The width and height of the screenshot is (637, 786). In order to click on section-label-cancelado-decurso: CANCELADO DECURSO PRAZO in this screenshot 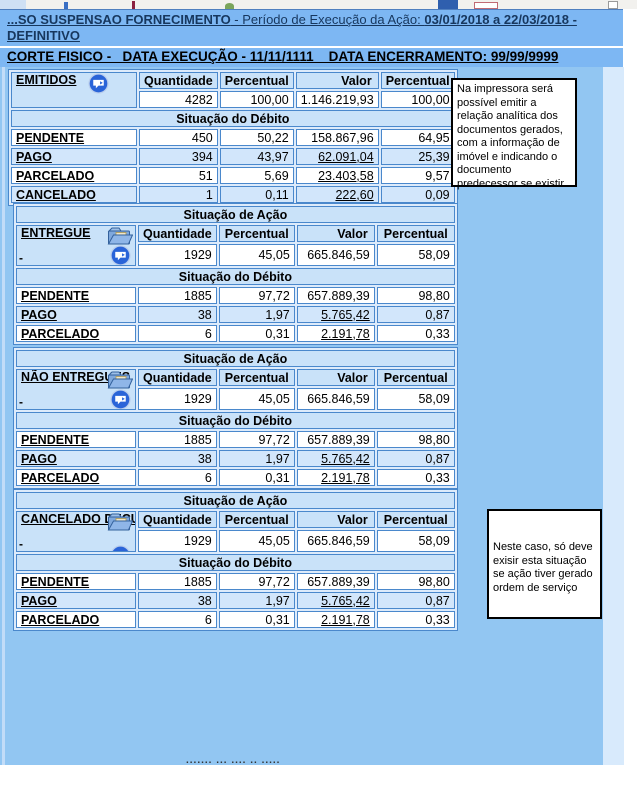, I will do `click(78, 519)`.